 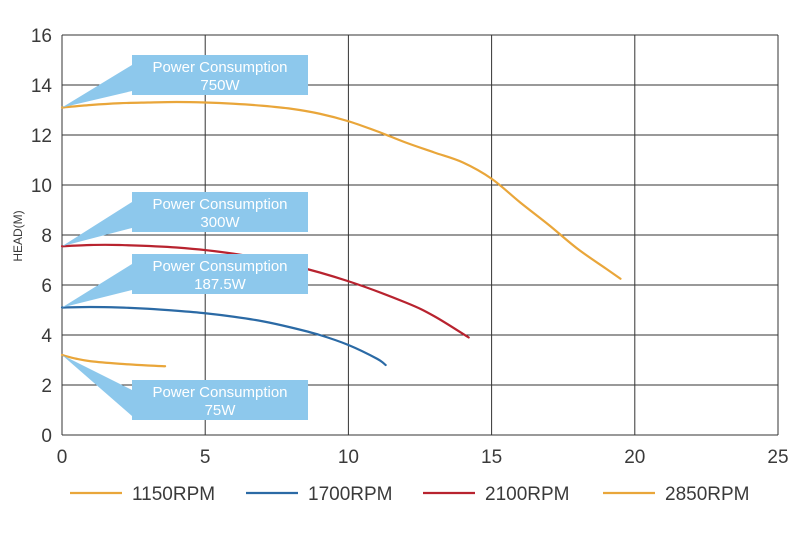 I want to click on callout-line-2: 750W, so click(x=220, y=85).